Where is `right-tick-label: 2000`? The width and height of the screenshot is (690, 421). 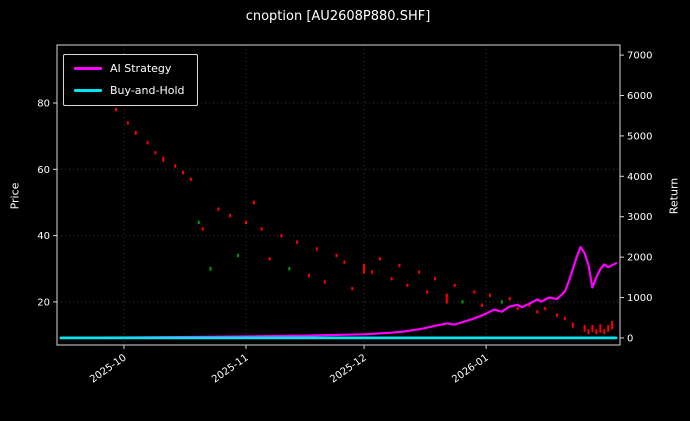
right-tick-label: 2000 is located at coordinates (639, 258).